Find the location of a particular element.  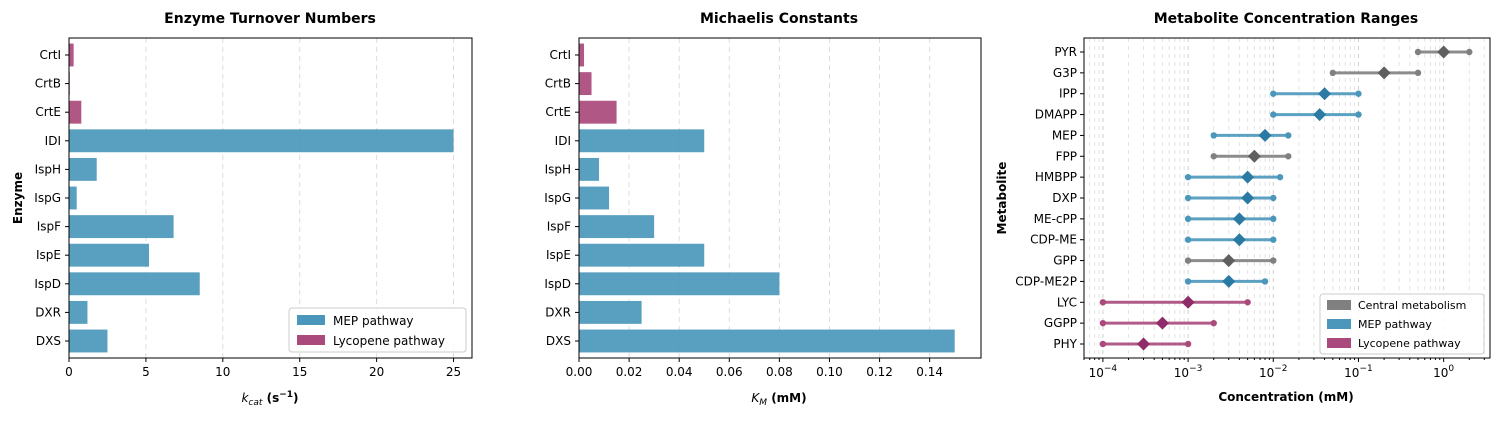

y-tick-label: GGPP is located at coordinates (1060, 323).